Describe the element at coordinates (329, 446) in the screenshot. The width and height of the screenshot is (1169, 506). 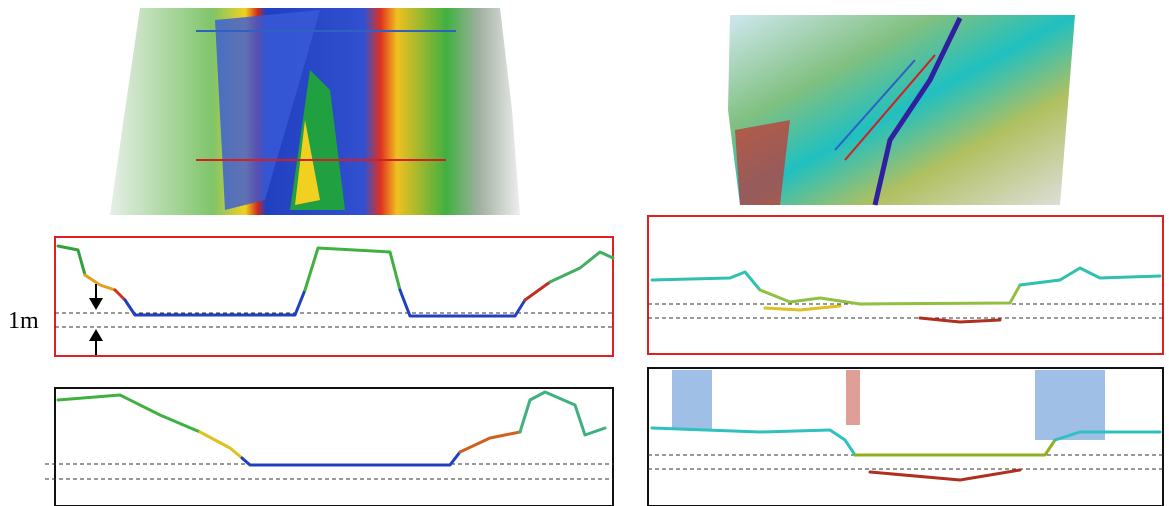
I see `left-black-profile` at that location.